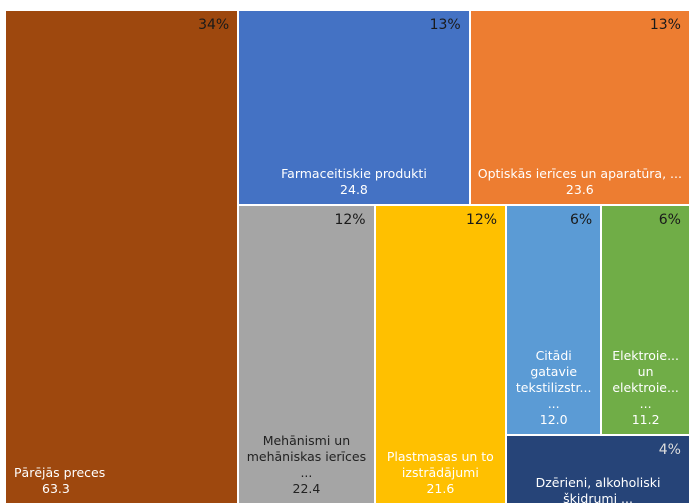 The width and height of the screenshot is (690, 504). What do you see at coordinates (440, 354) in the screenshot?
I see `tile: 12% Plastmasas un to izstrādājumi 21.6` at bounding box center [440, 354].